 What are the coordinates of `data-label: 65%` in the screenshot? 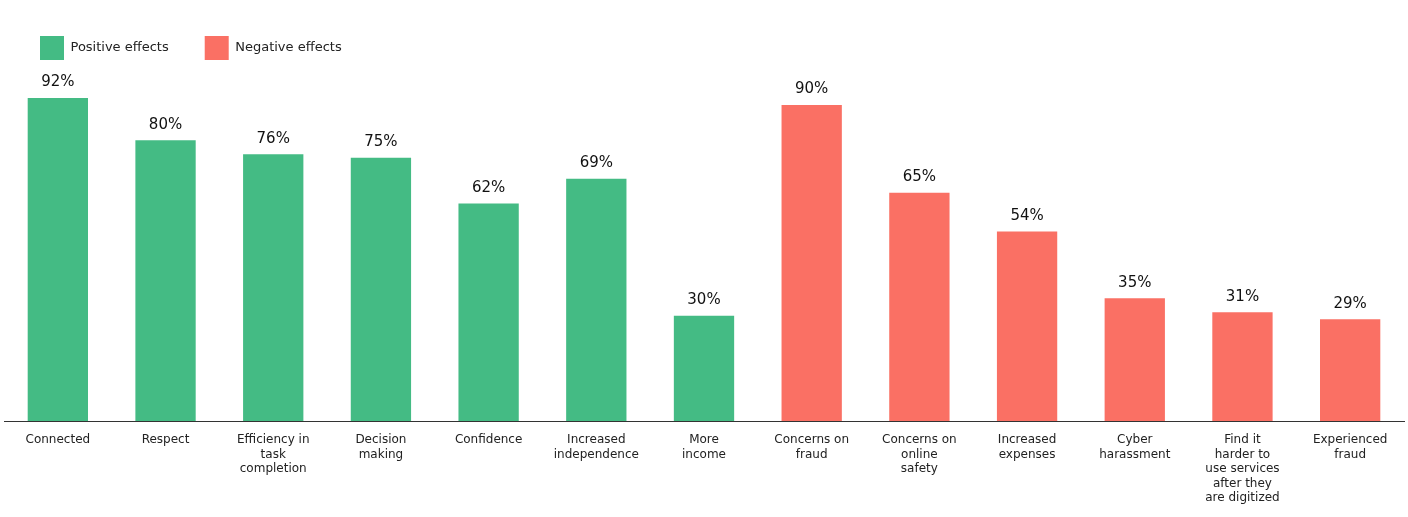 It's located at (919, 176).